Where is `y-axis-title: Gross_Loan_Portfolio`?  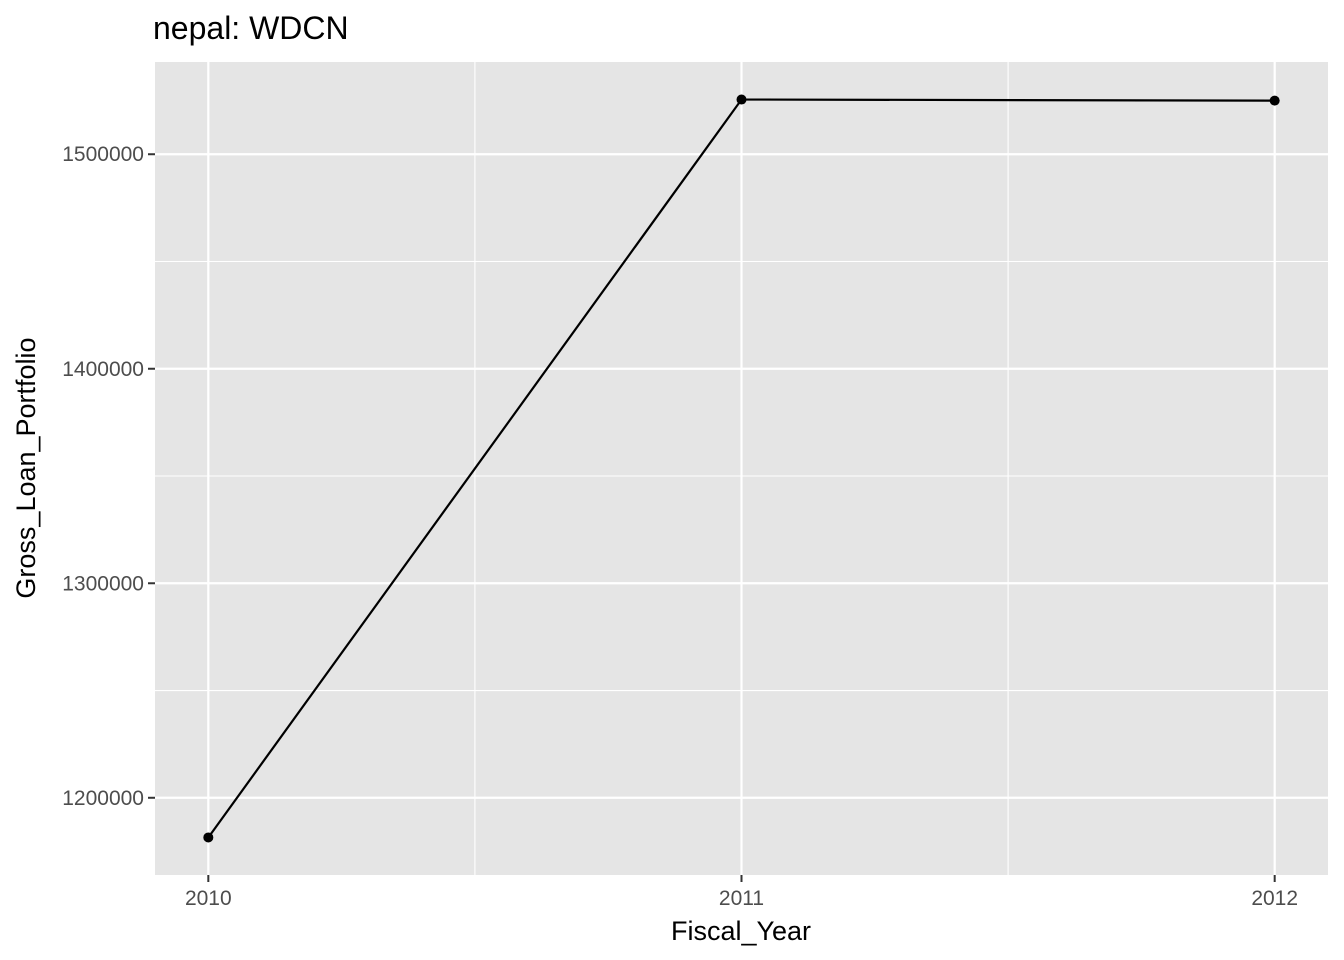
y-axis-title: Gross_Loan_Portfolio is located at coordinates (26, 467).